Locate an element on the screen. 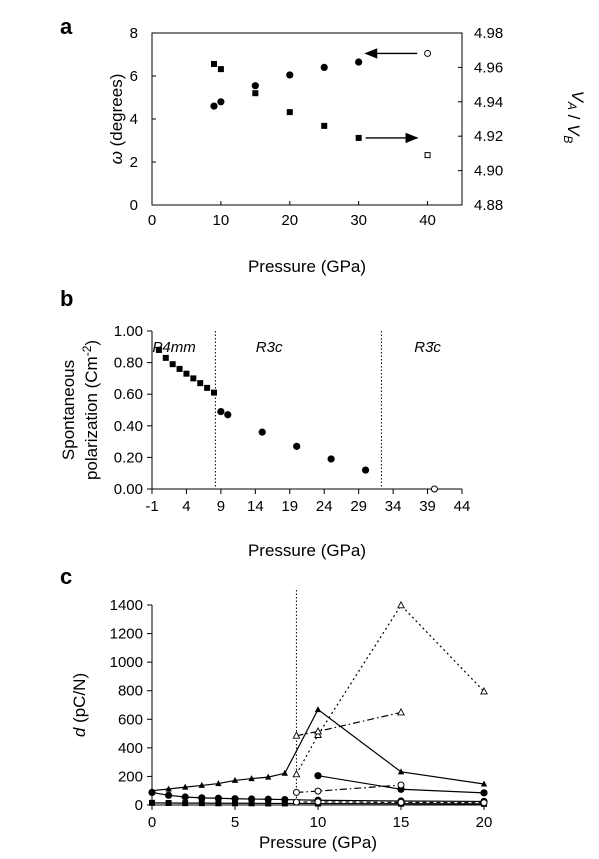 Image resolution: width=599 pixels, height=859 pixels. y-tick-label: 0.20 is located at coordinates (128, 457).